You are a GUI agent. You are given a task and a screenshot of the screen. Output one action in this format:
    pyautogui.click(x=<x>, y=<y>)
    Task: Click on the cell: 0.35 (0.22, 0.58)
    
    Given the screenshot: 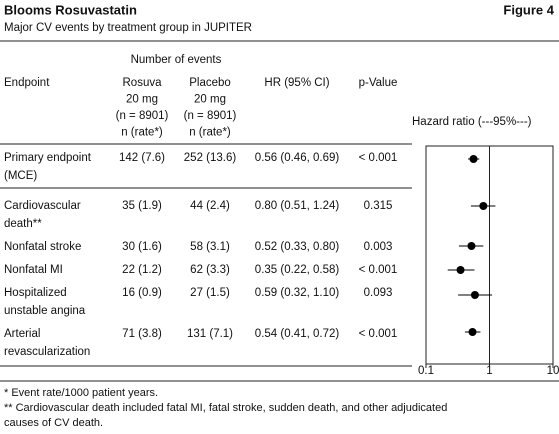 What is the action you would take?
    pyautogui.click(x=297, y=270)
    